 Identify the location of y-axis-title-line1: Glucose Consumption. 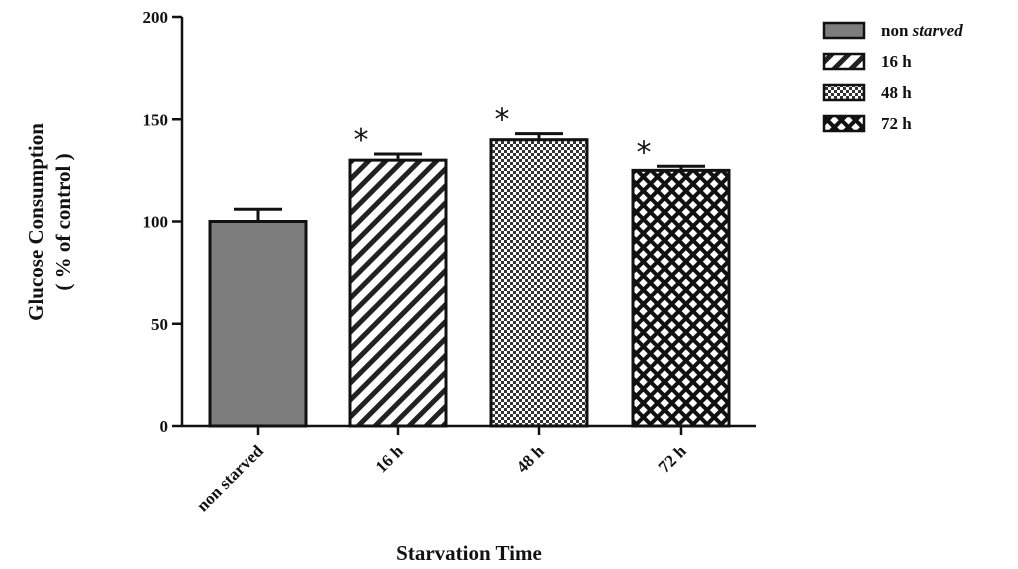
(36, 222).